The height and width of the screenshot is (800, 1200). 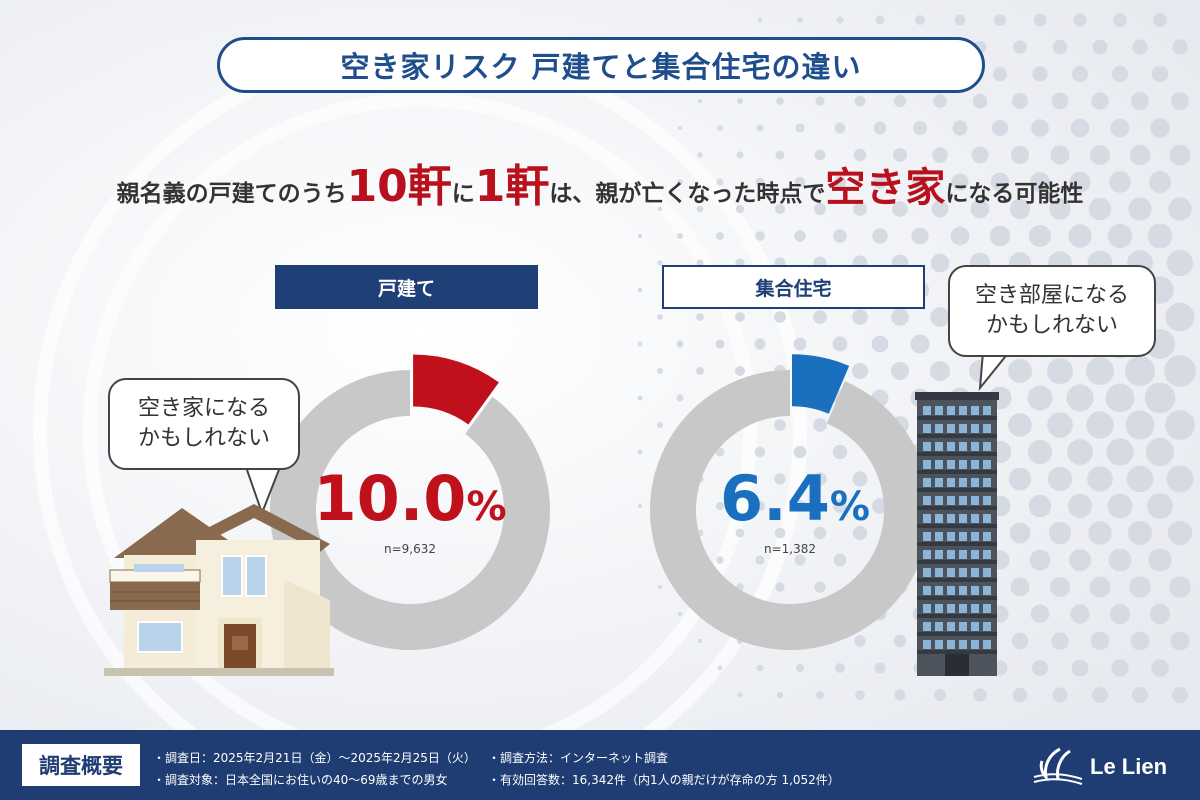 I want to click on headline-mid1: に, so click(x=463, y=194).